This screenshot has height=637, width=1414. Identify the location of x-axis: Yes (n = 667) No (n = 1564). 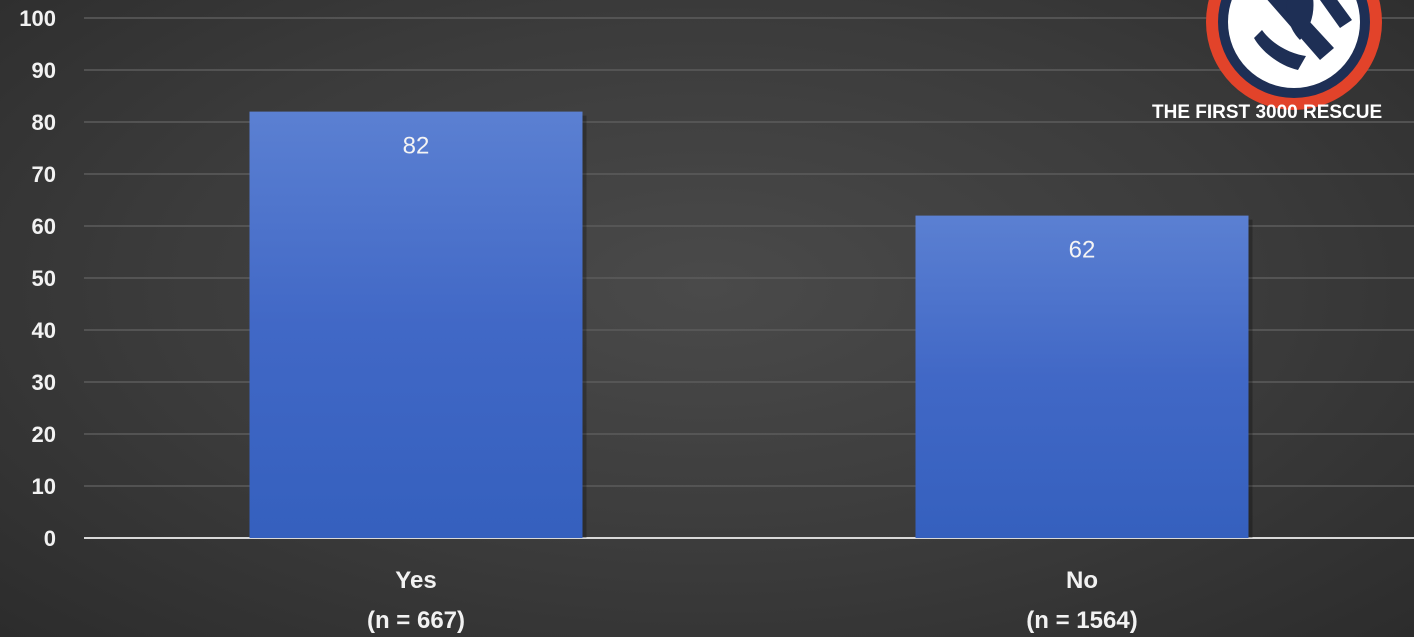
(752, 600).